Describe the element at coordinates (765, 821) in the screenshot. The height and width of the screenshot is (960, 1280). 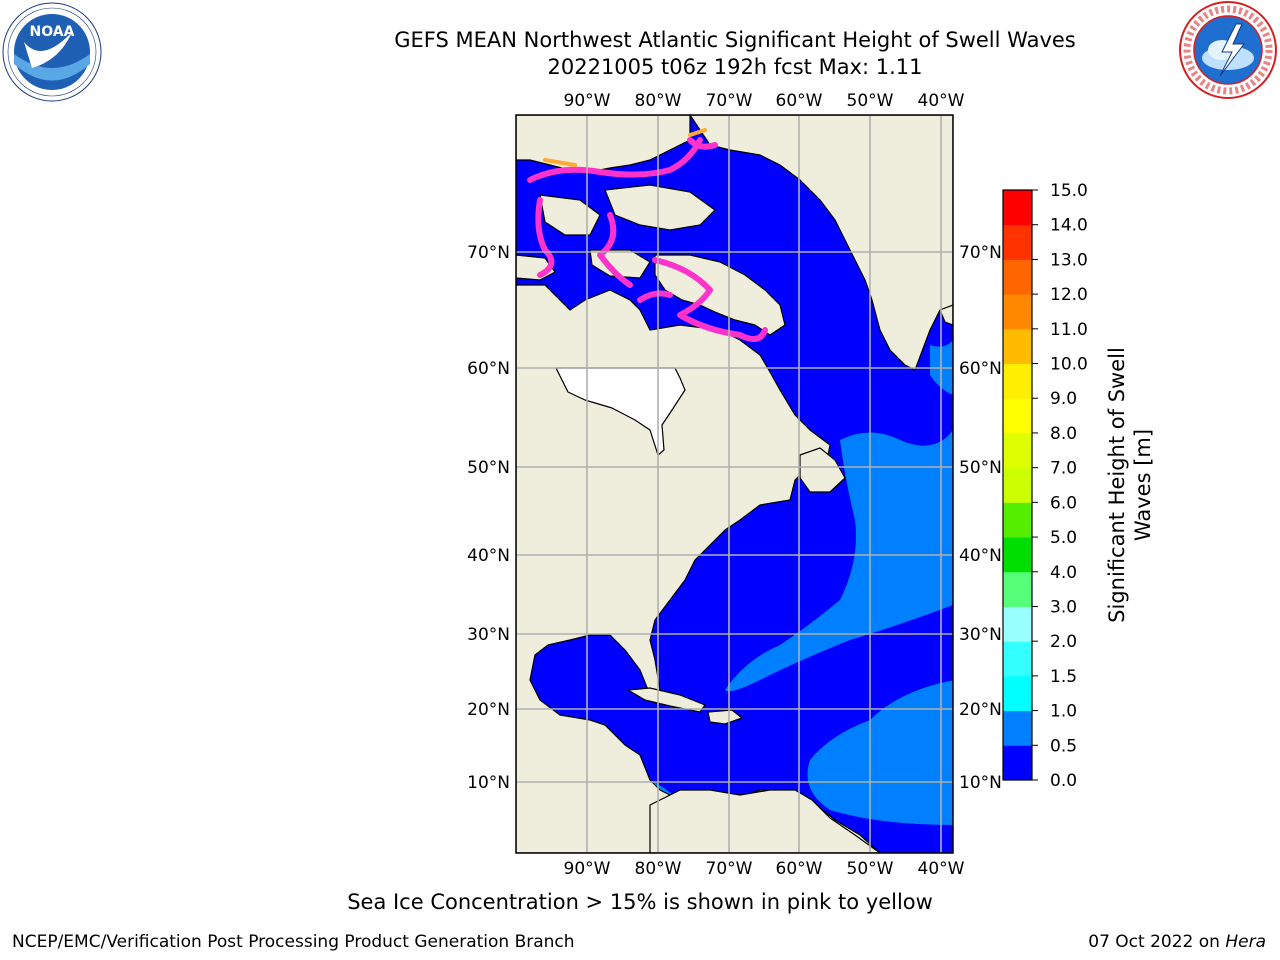
I see `south-america-land` at that location.